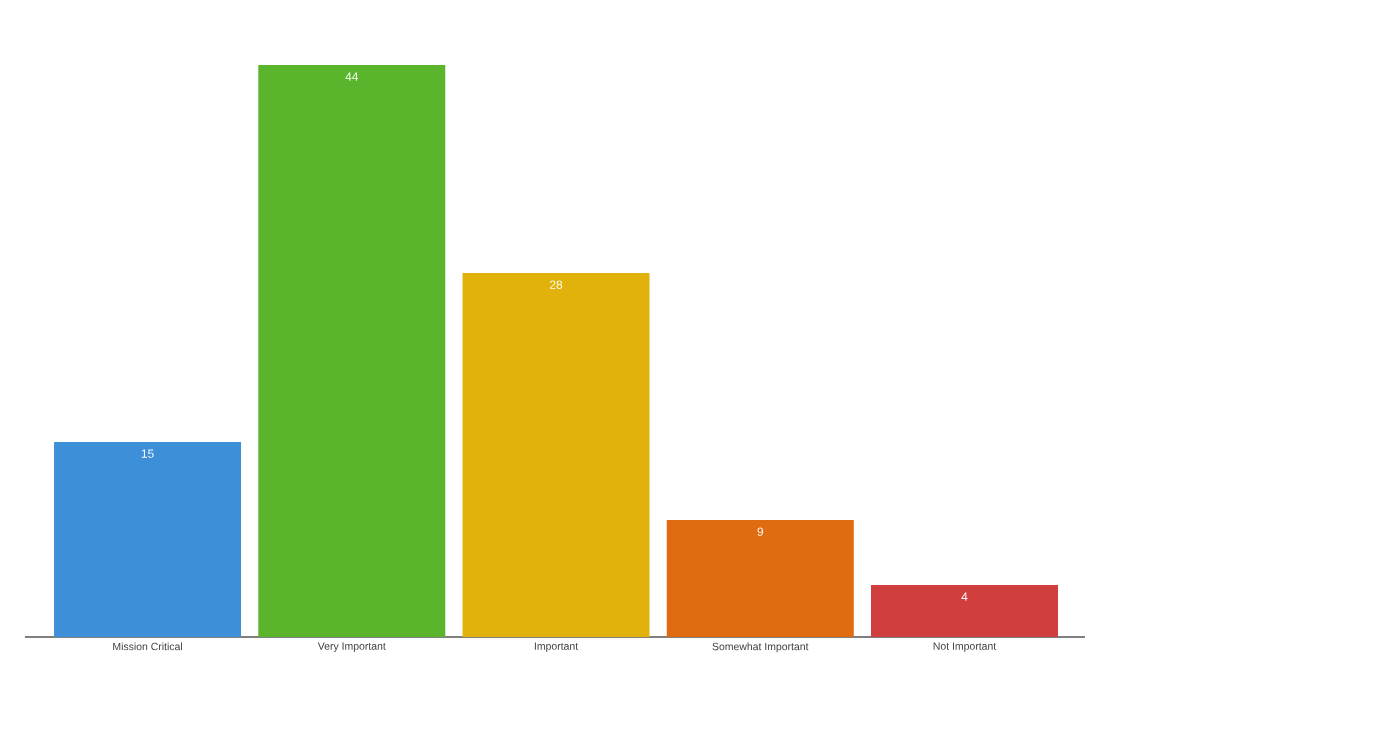 The image size is (1400, 750). I want to click on data-label: 4, so click(964, 596).